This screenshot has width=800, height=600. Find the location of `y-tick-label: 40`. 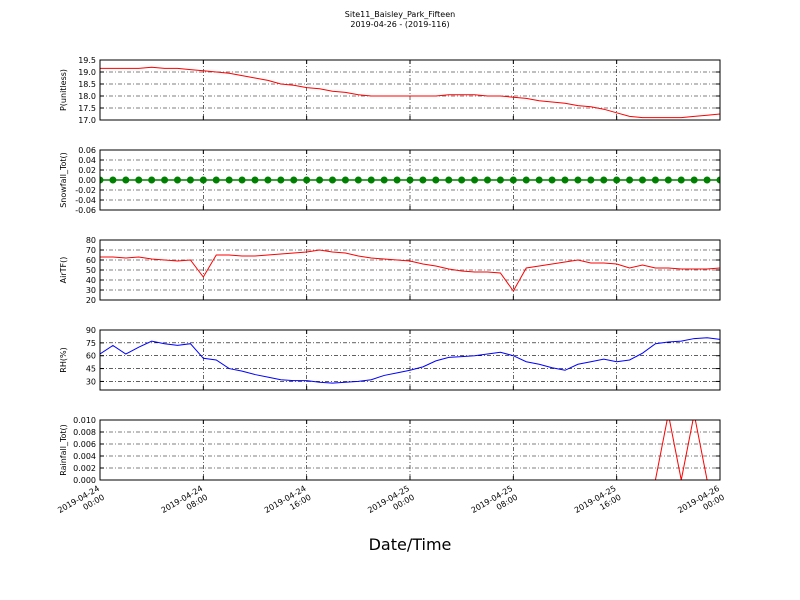

y-tick-label: 40 is located at coordinates (91, 280).